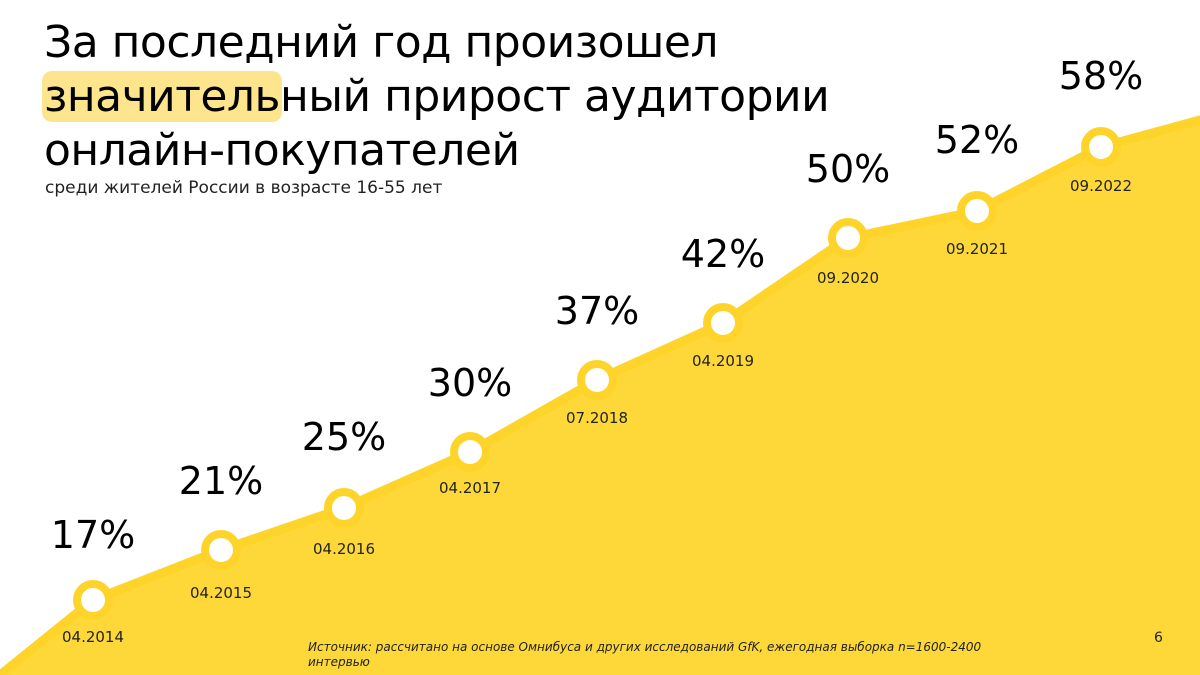  I want to click on title-highlight: значитель, so click(162, 96).